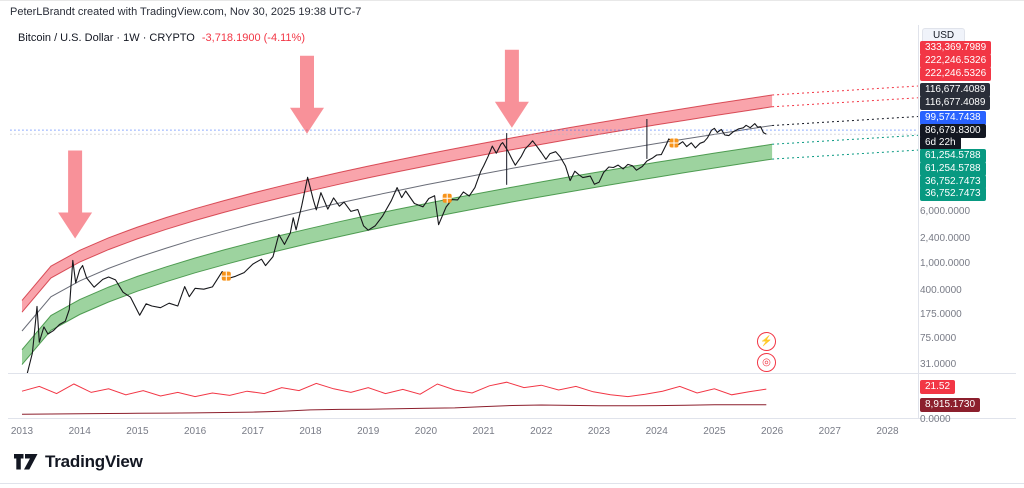 The image size is (1024, 488). Describe the element at coordinates (953, 131) in the screenshot. I see `price-axis-badge: 86,679.8300` at that location.